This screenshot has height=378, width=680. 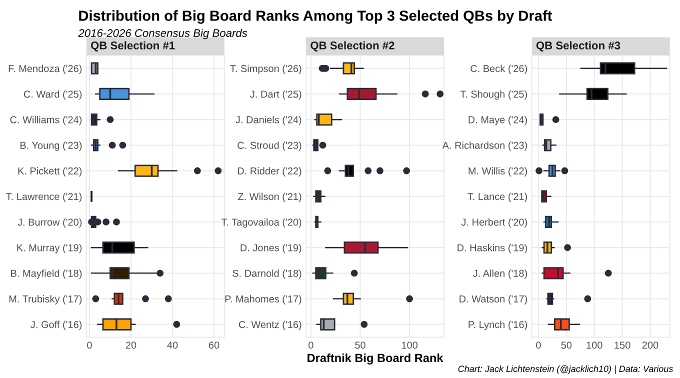 What do you see at coordinates (497, 171) in the screenshot?
I see `y-tick-label: M. Willis ('22)` at bounding box center [497, 171].